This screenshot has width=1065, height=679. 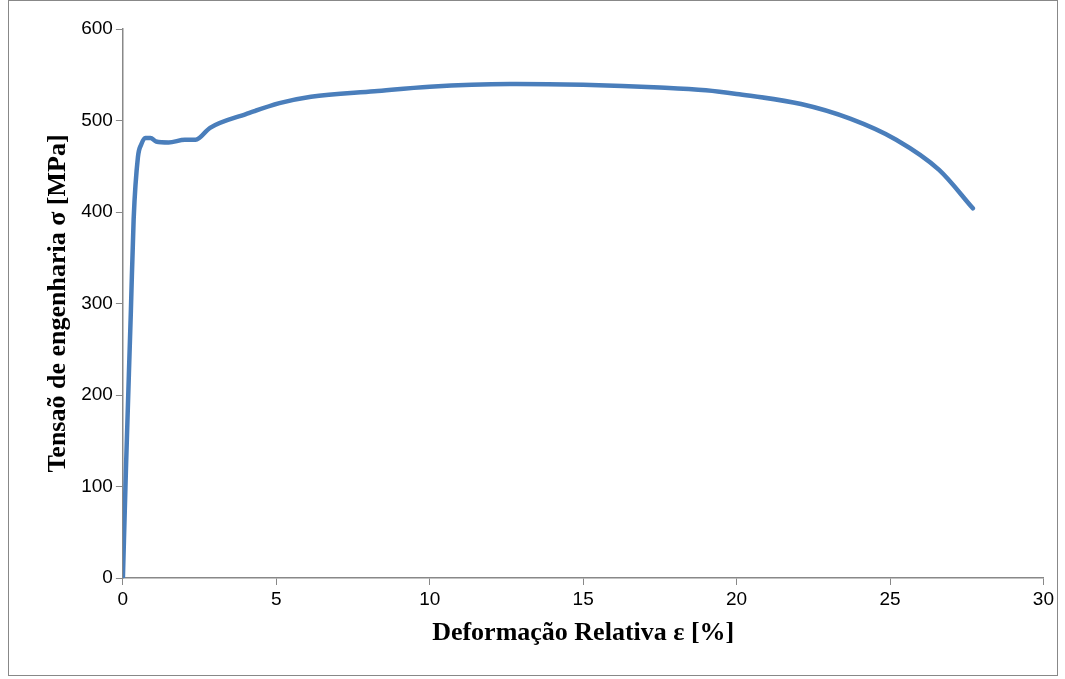 I want to click on y-tick-label: 500, so click(x=97, y=119).